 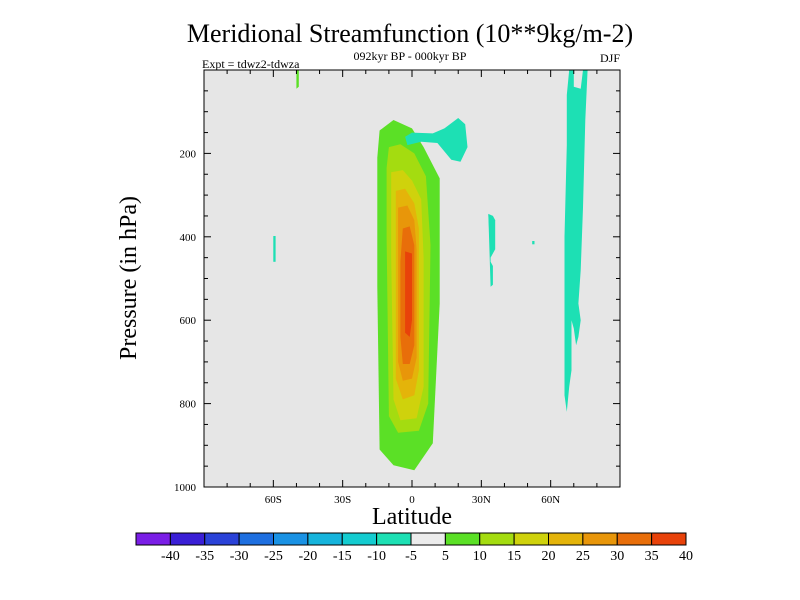 I want to click on colorbar-label: 40, so click(x=686, y=556).